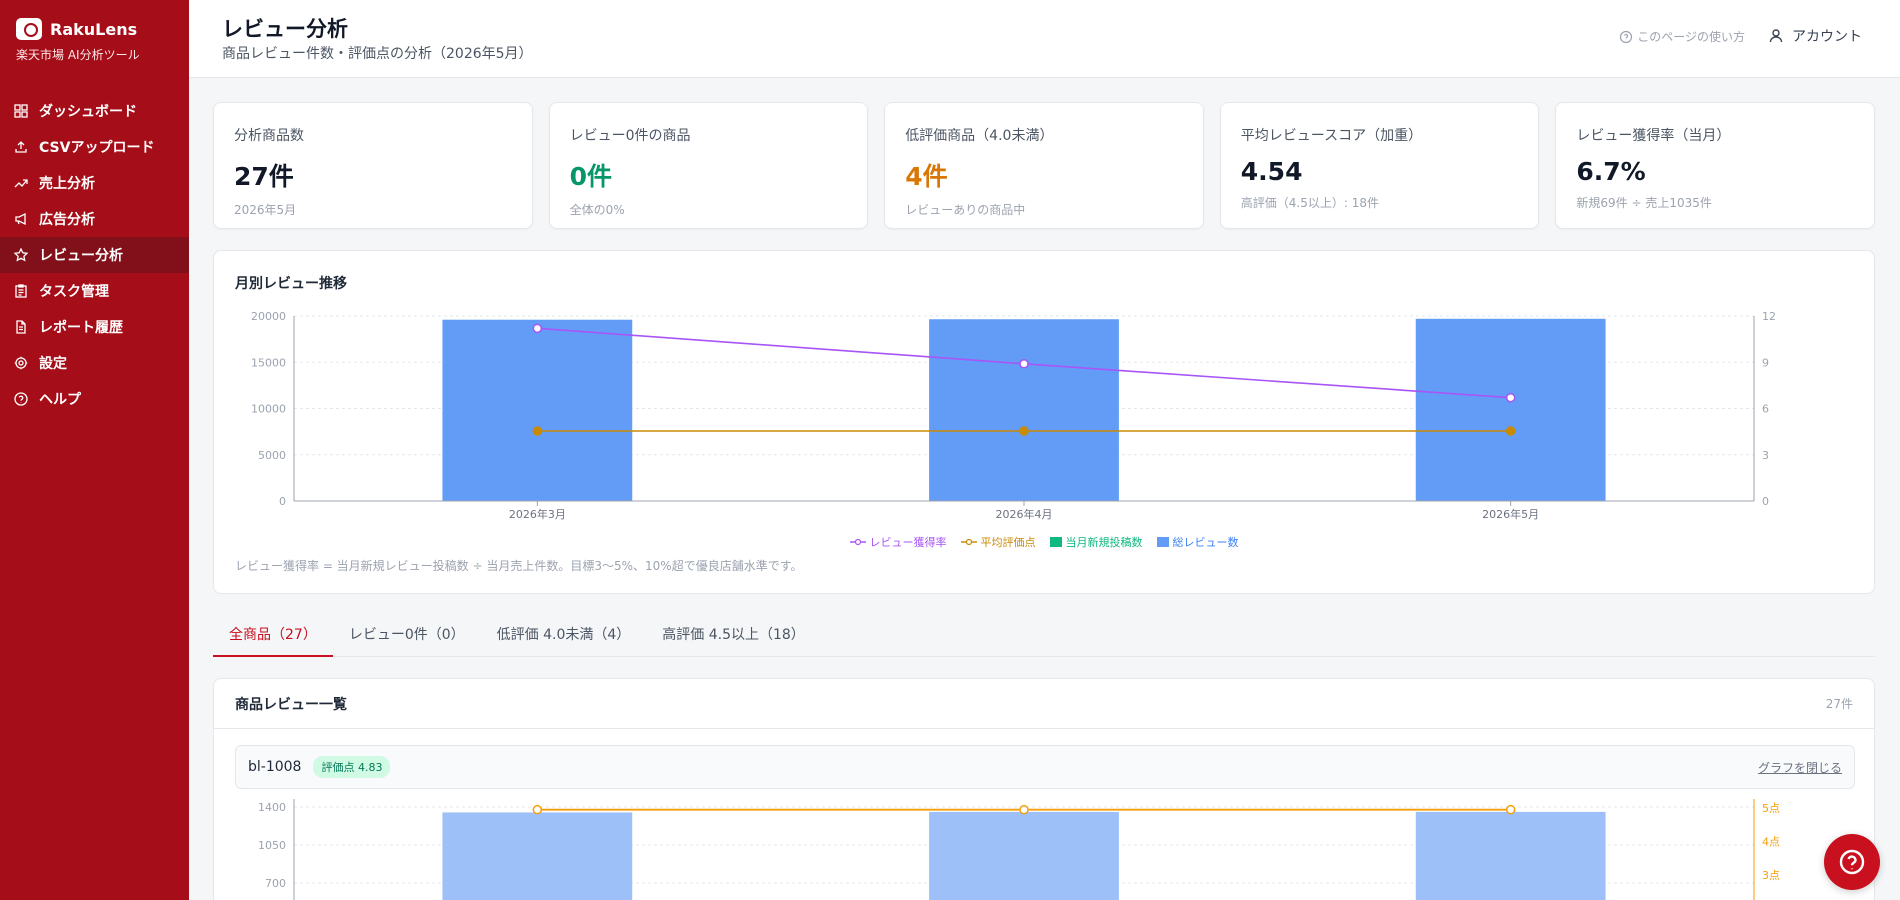 The height and width of the screenshot is (900, 1900). I want to click on legend-item-new-reviews: 当月新規投稿数, so click(1096, 542).